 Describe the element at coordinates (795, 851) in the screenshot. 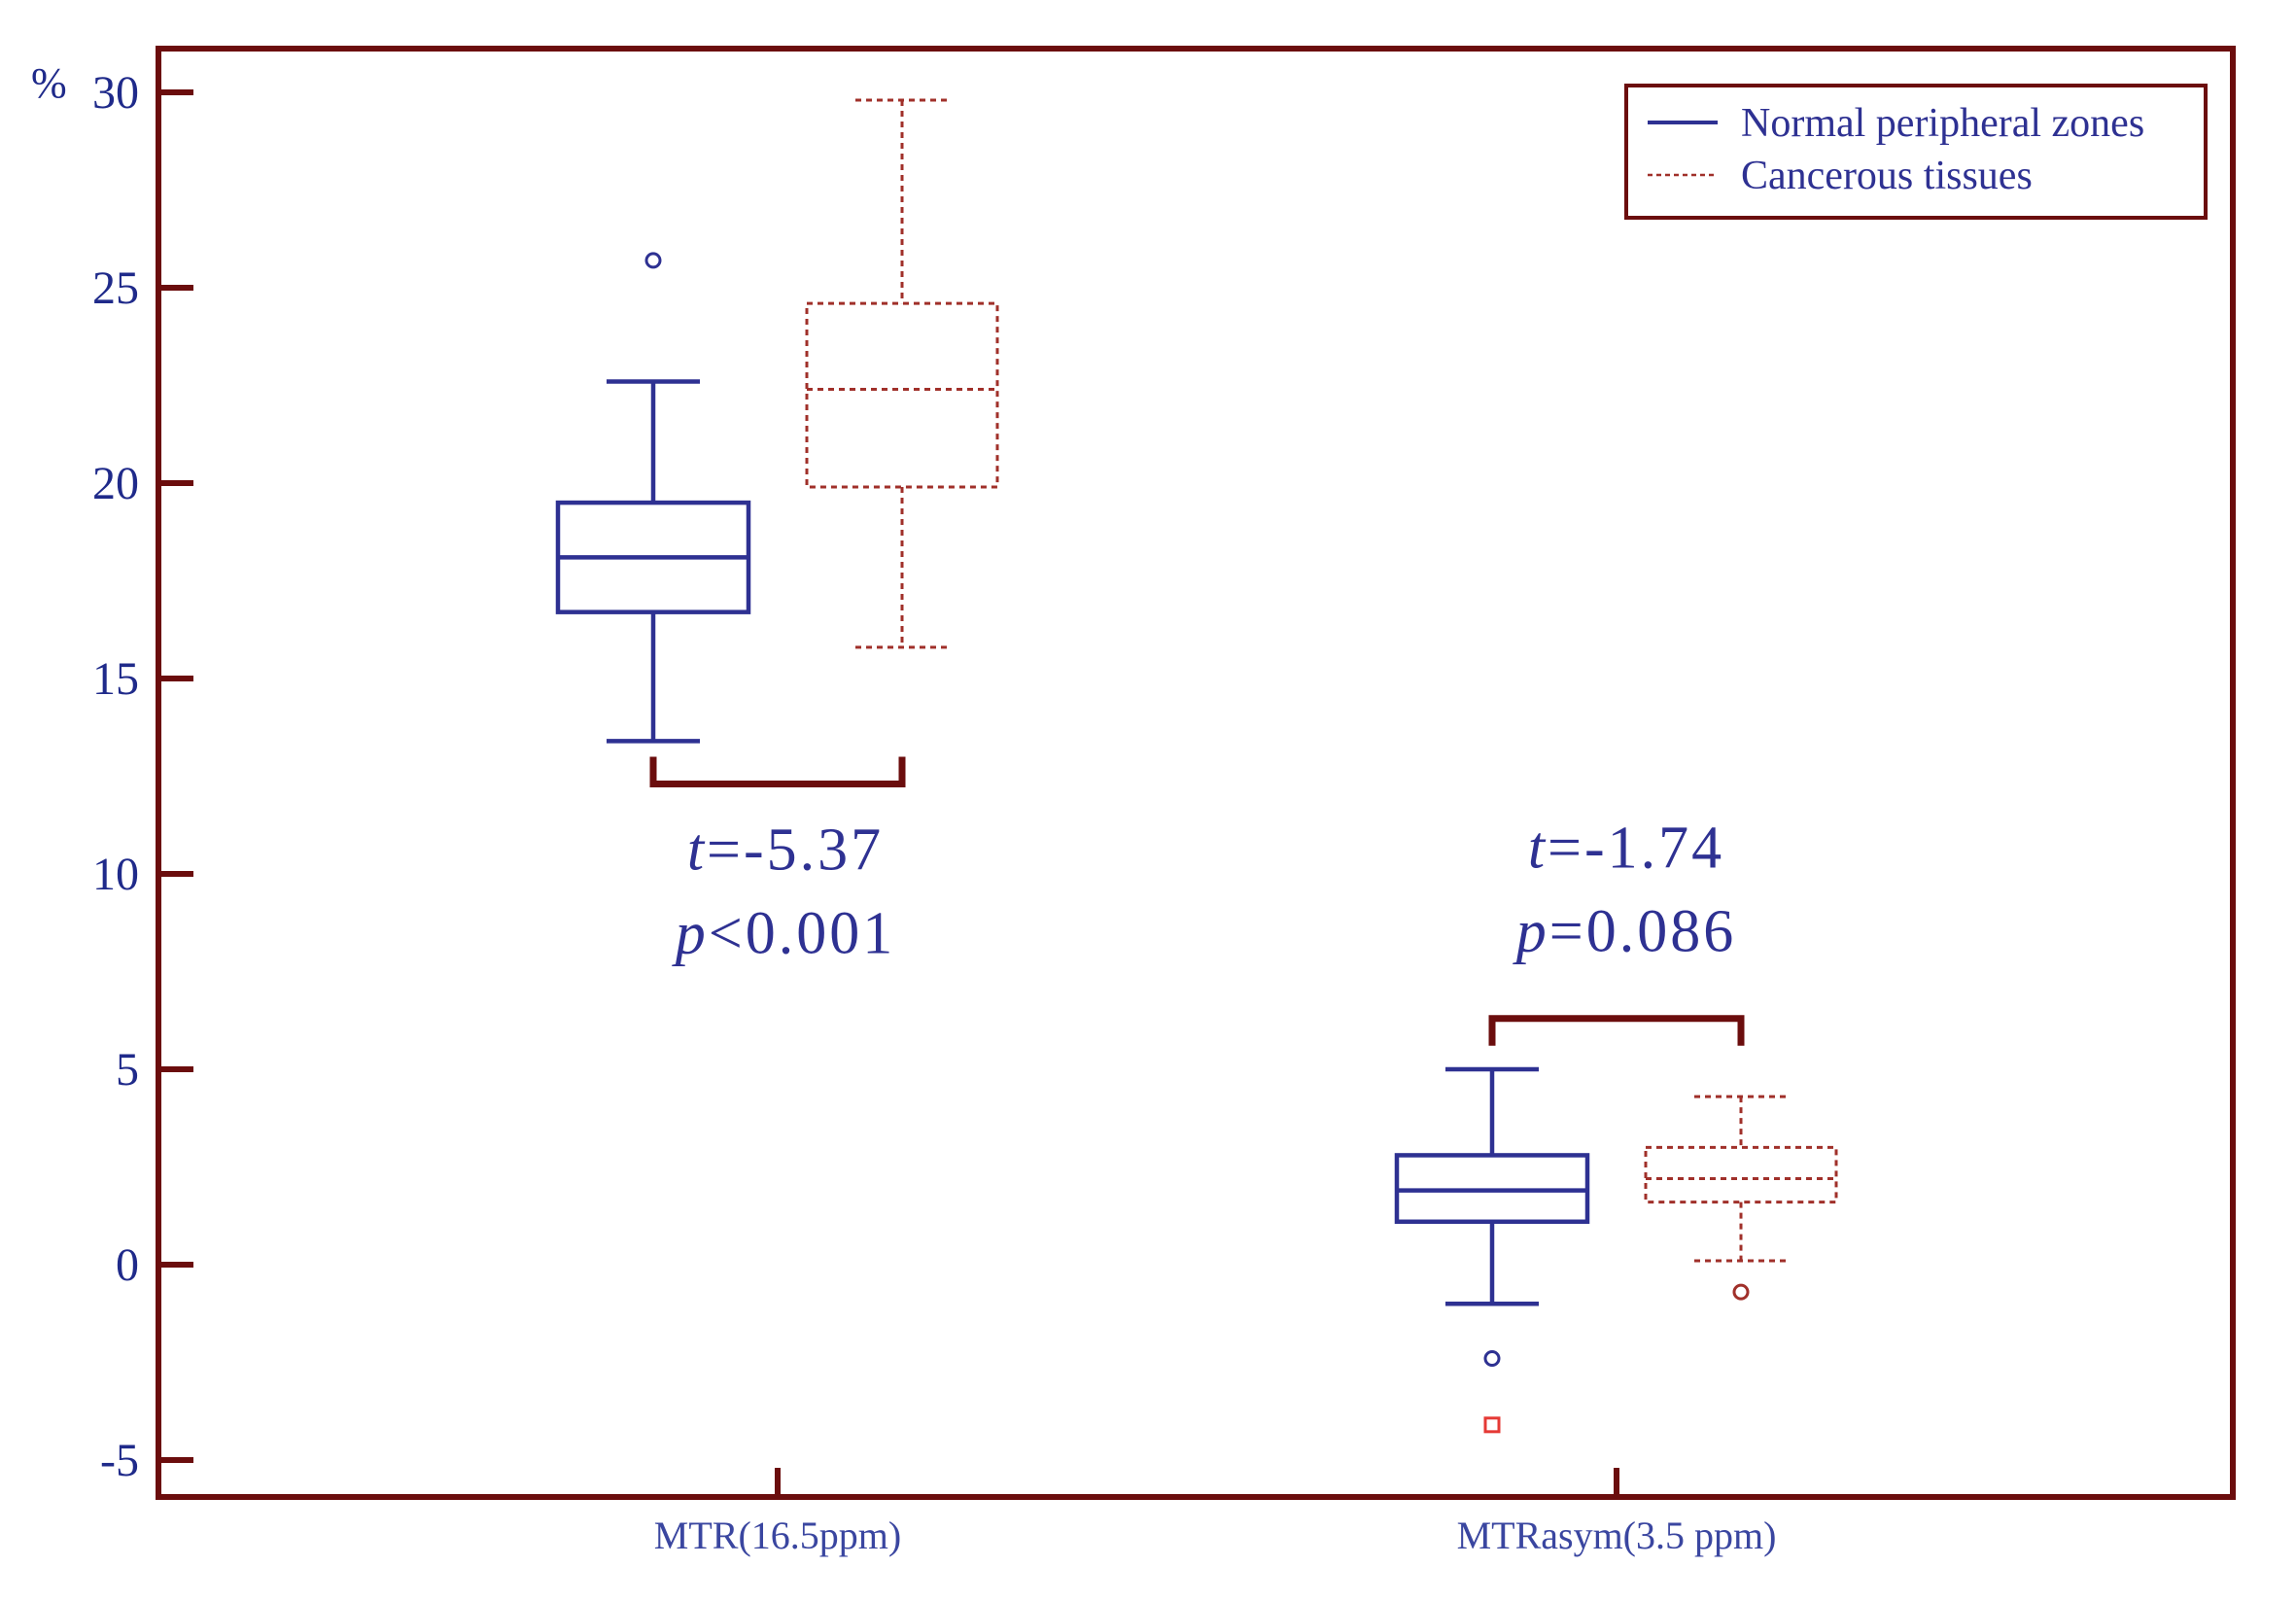

I see `stat-value: =-5.37` at that location.